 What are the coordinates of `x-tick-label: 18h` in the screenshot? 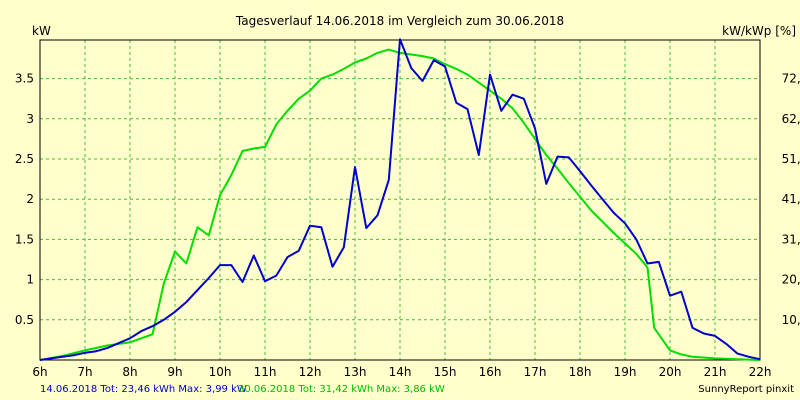 It's located at (580, 372).